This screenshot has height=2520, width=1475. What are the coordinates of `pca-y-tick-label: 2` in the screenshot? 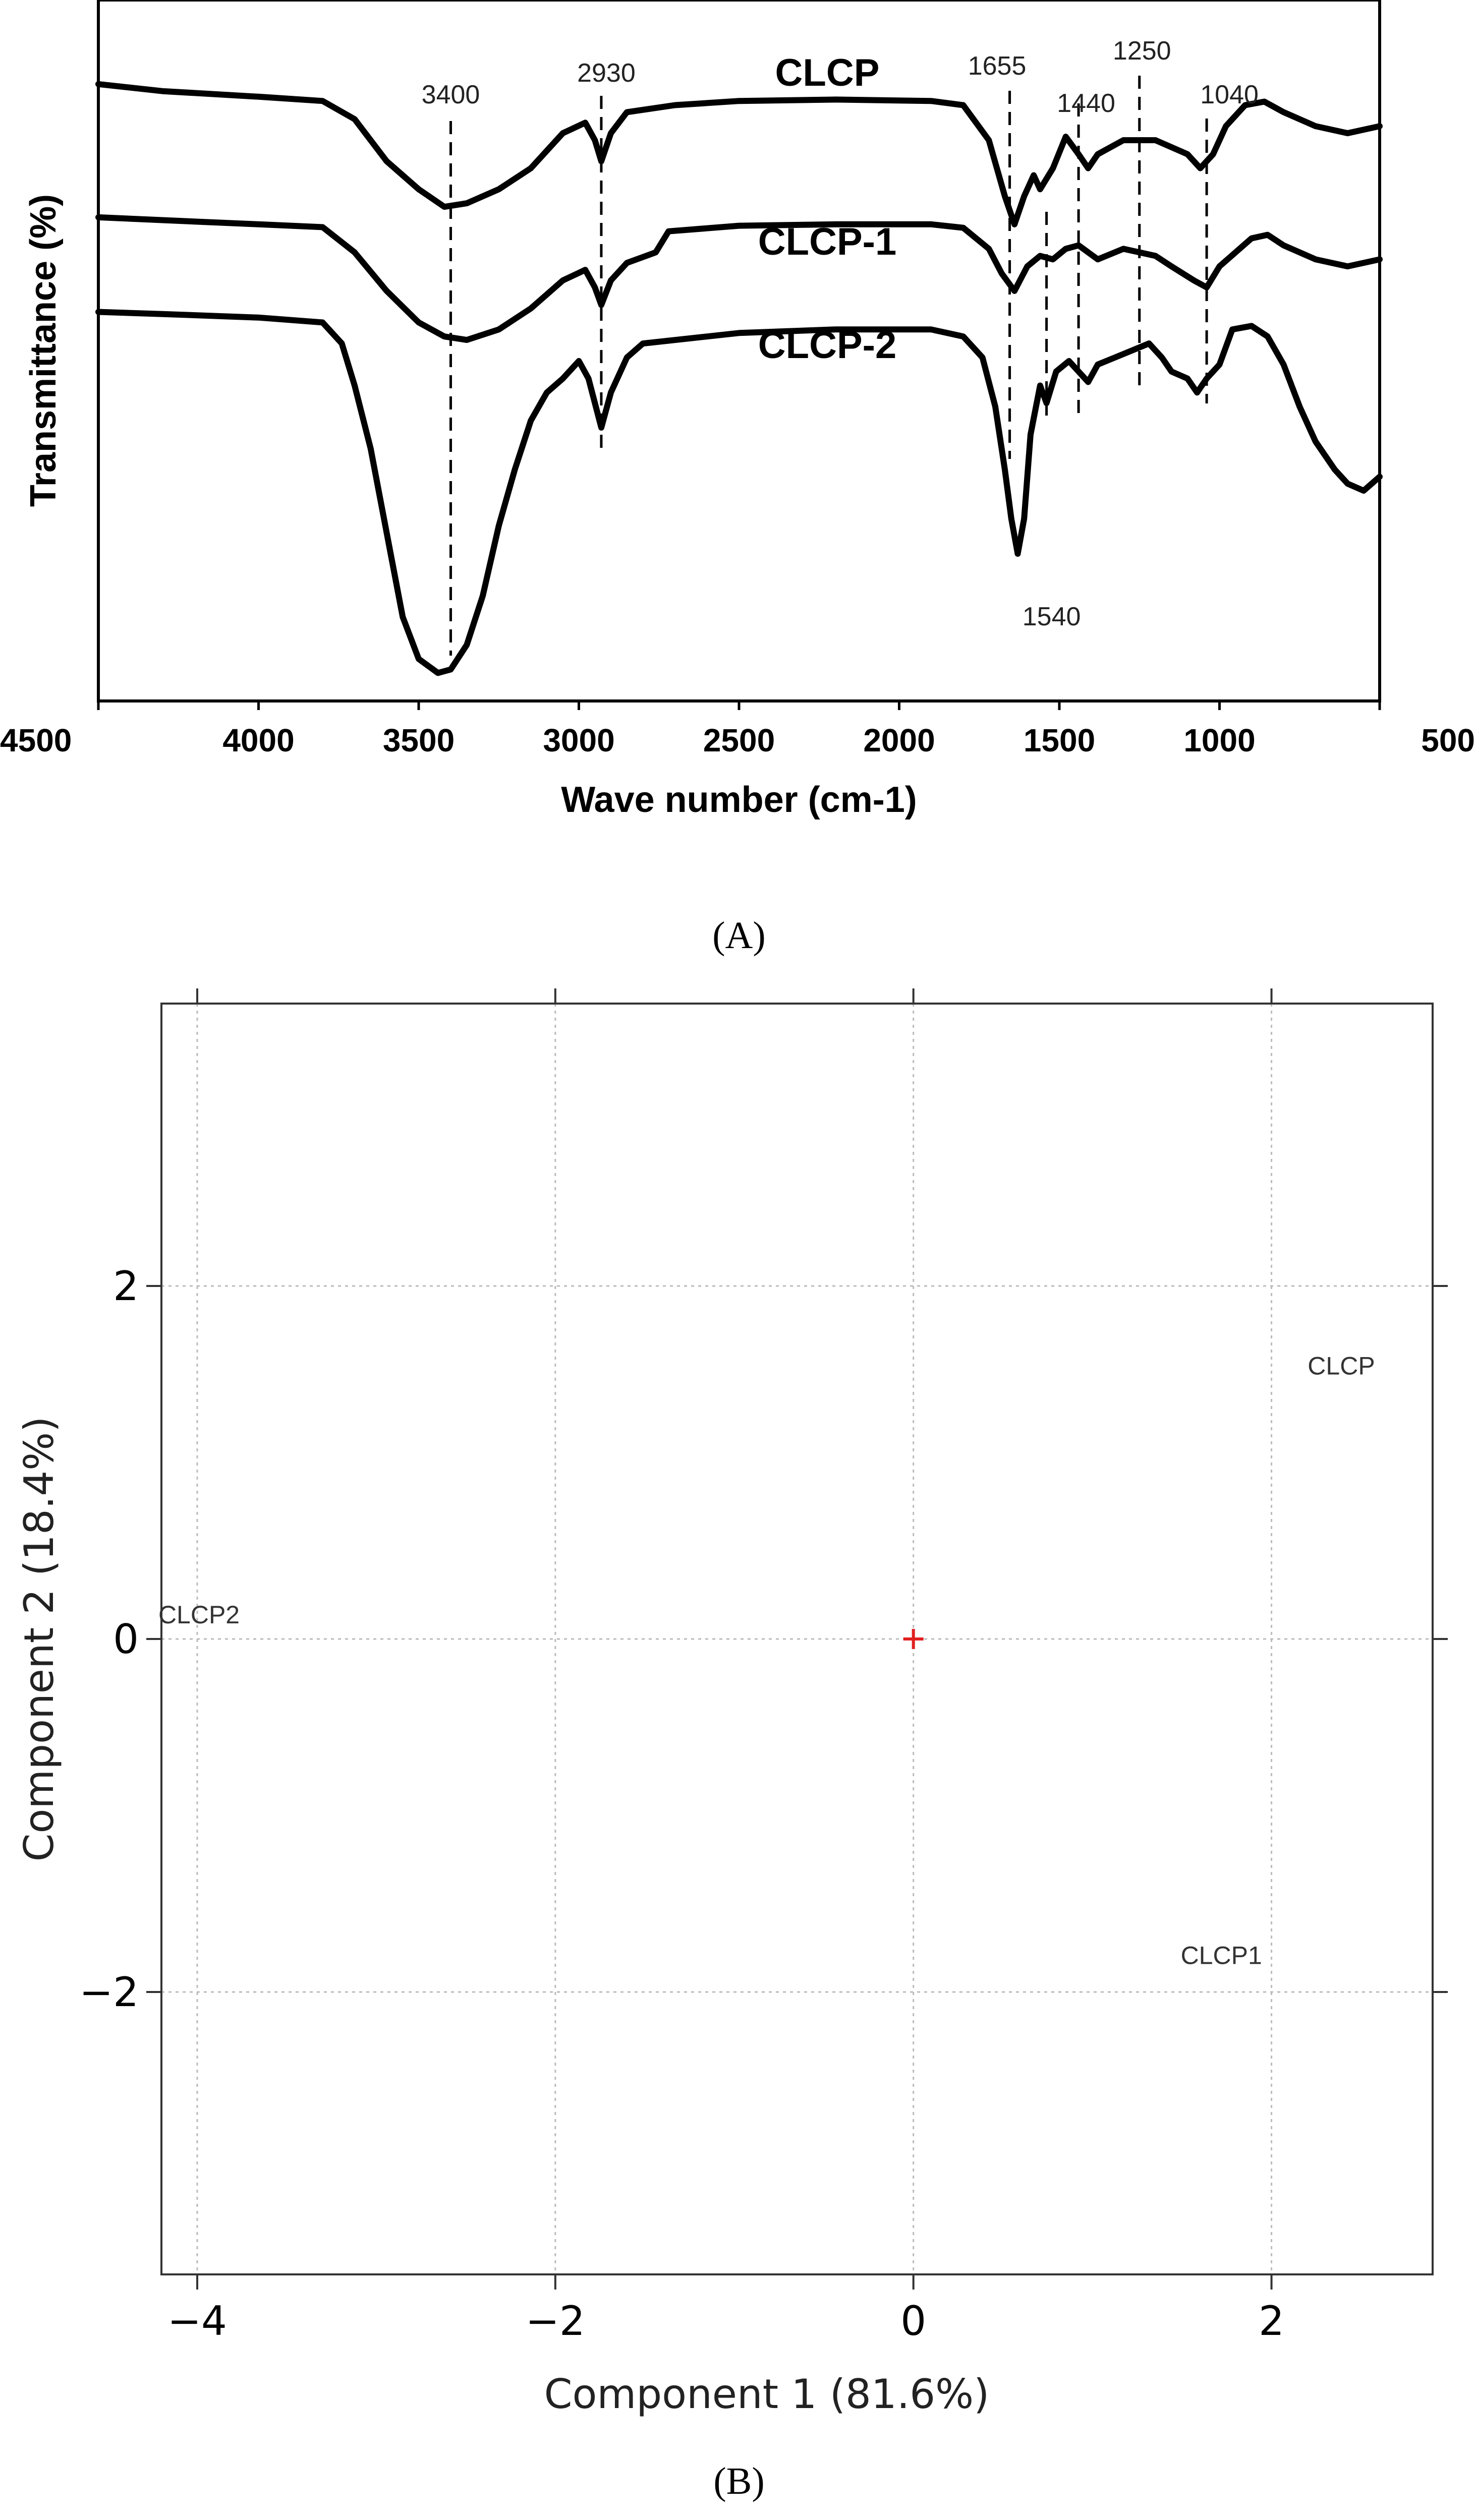 It's located at (126, 1287).